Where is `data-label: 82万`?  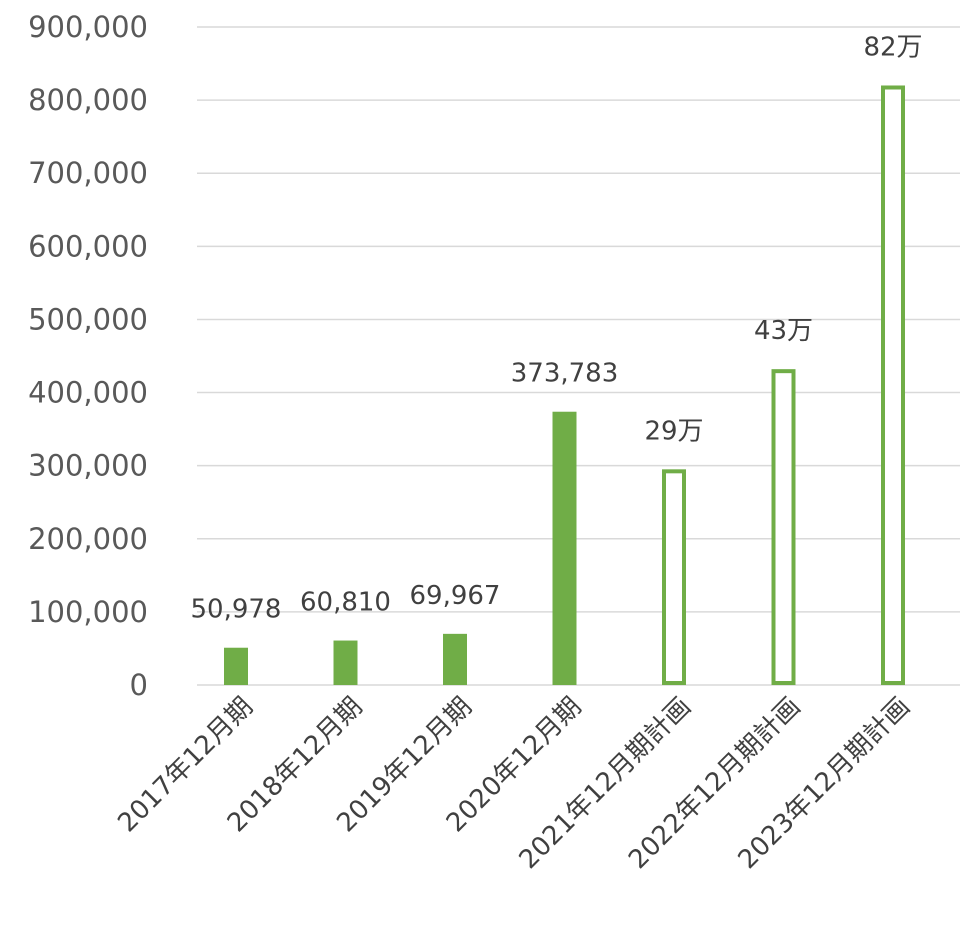
data-label: 82万 is located at coordinates (892, 47).